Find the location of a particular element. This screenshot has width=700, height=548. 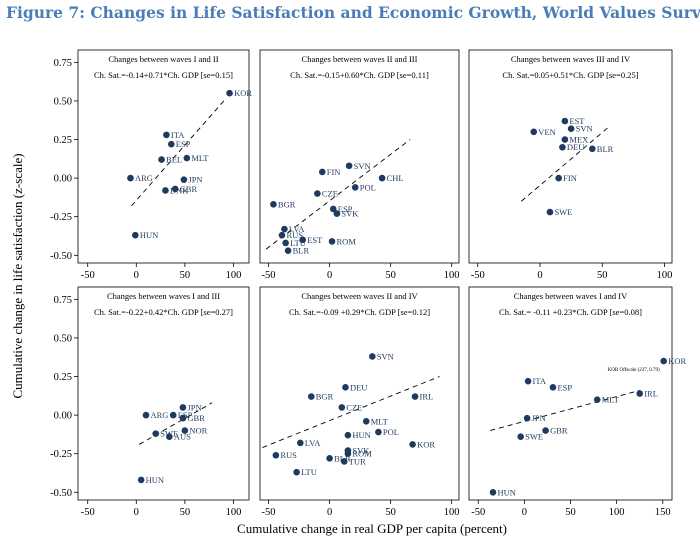

point-label: ROM is located at coordinates (347, 241).